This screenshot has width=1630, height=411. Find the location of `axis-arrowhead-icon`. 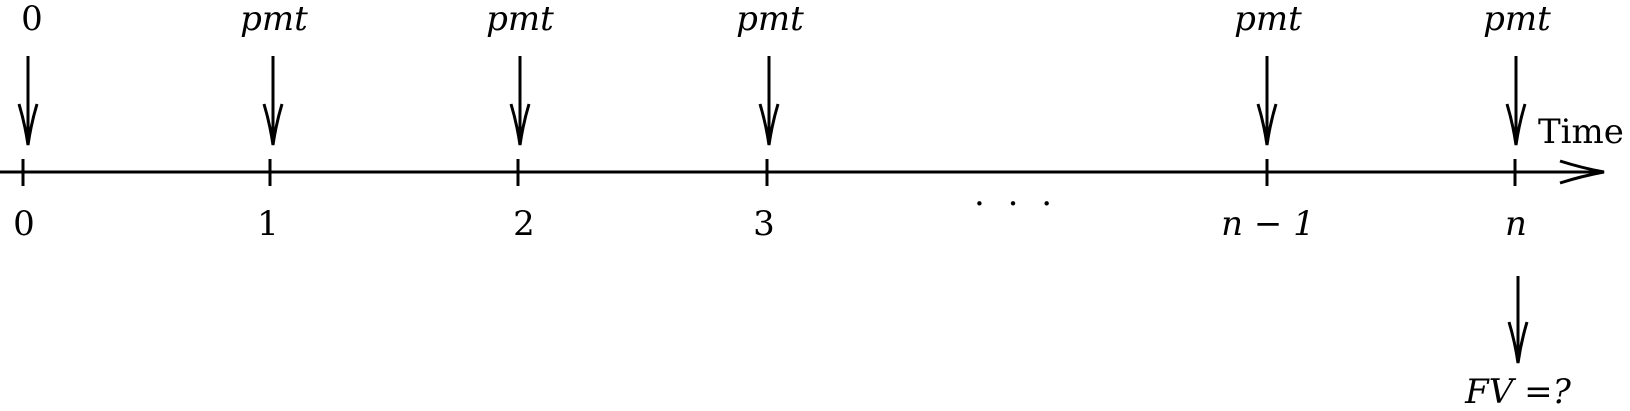

axis-arrowhead-icon is located at coordinates (1582, 172).